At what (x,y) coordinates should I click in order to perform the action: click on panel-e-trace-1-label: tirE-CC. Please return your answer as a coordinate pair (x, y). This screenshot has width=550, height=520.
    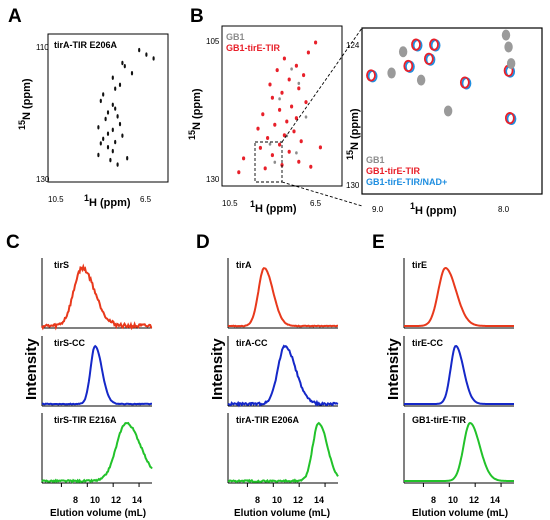
    Looking at the image, I should click on (427, 343).